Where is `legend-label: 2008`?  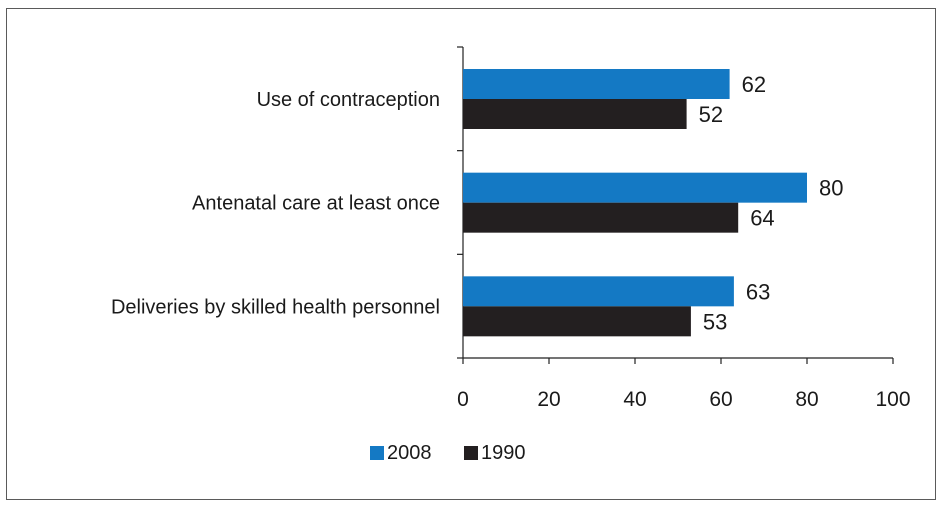
legend-label: 2008 is located at coordinates (409, 453).